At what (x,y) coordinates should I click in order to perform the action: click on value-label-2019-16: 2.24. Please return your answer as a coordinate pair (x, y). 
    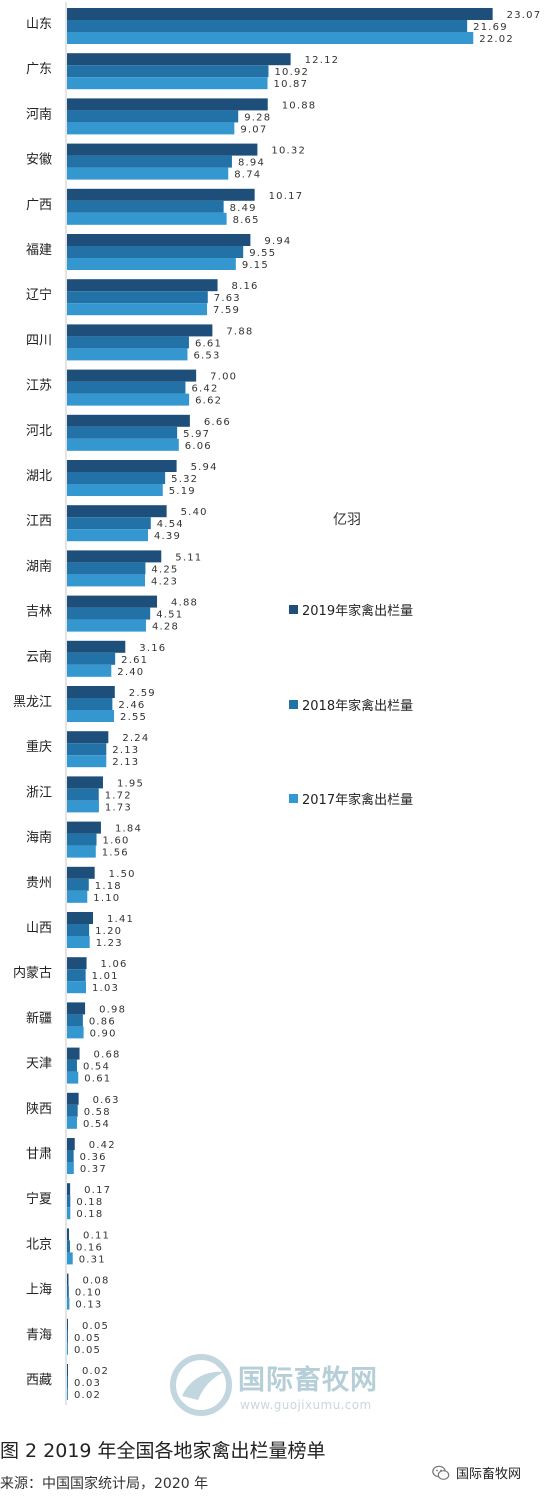
    Looking at the image, I should click on (135, 738).